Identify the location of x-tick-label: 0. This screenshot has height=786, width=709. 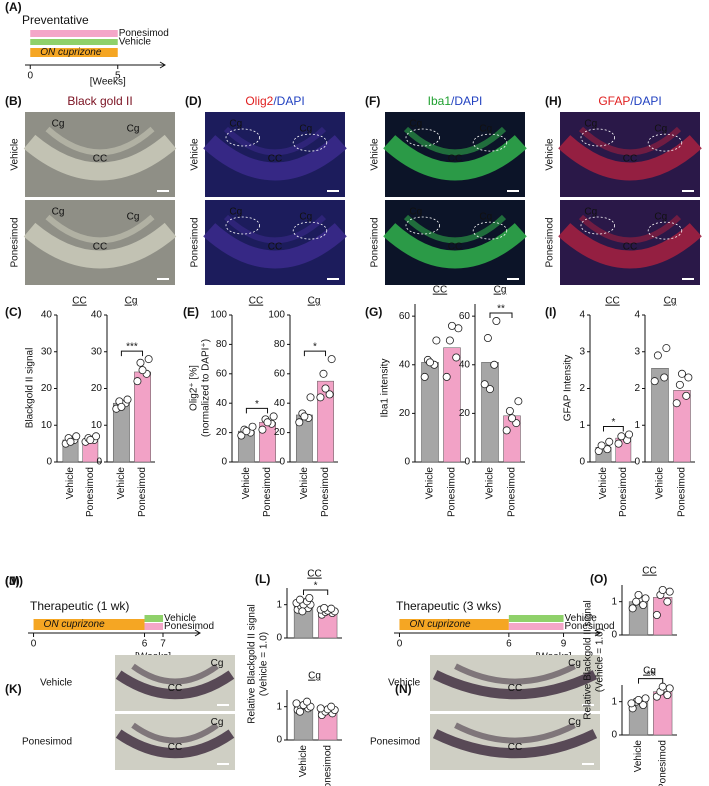
(400, 644).